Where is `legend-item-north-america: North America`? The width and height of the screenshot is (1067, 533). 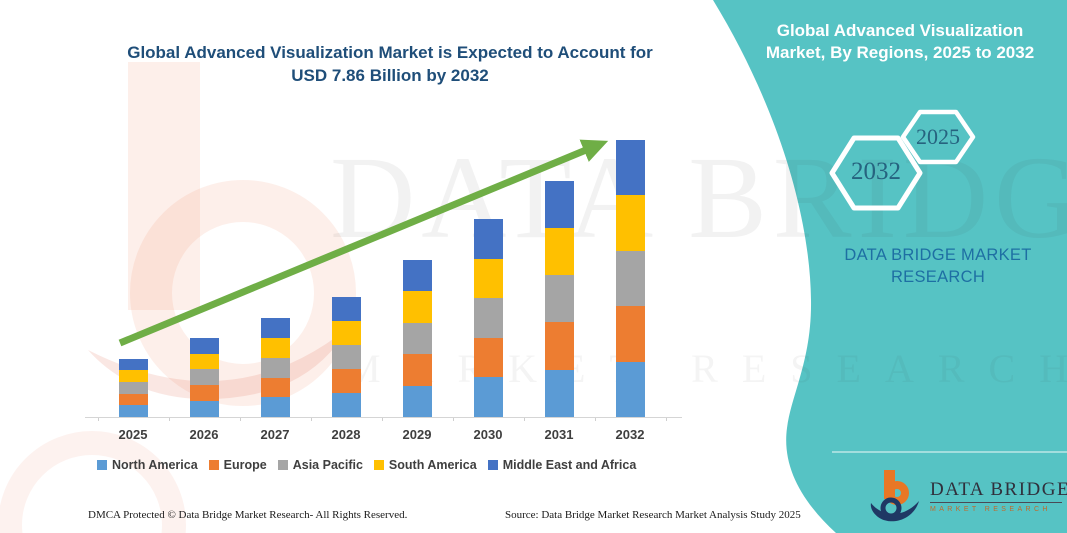 legend-item-north-america: North America is located at coordinates (147, 465).